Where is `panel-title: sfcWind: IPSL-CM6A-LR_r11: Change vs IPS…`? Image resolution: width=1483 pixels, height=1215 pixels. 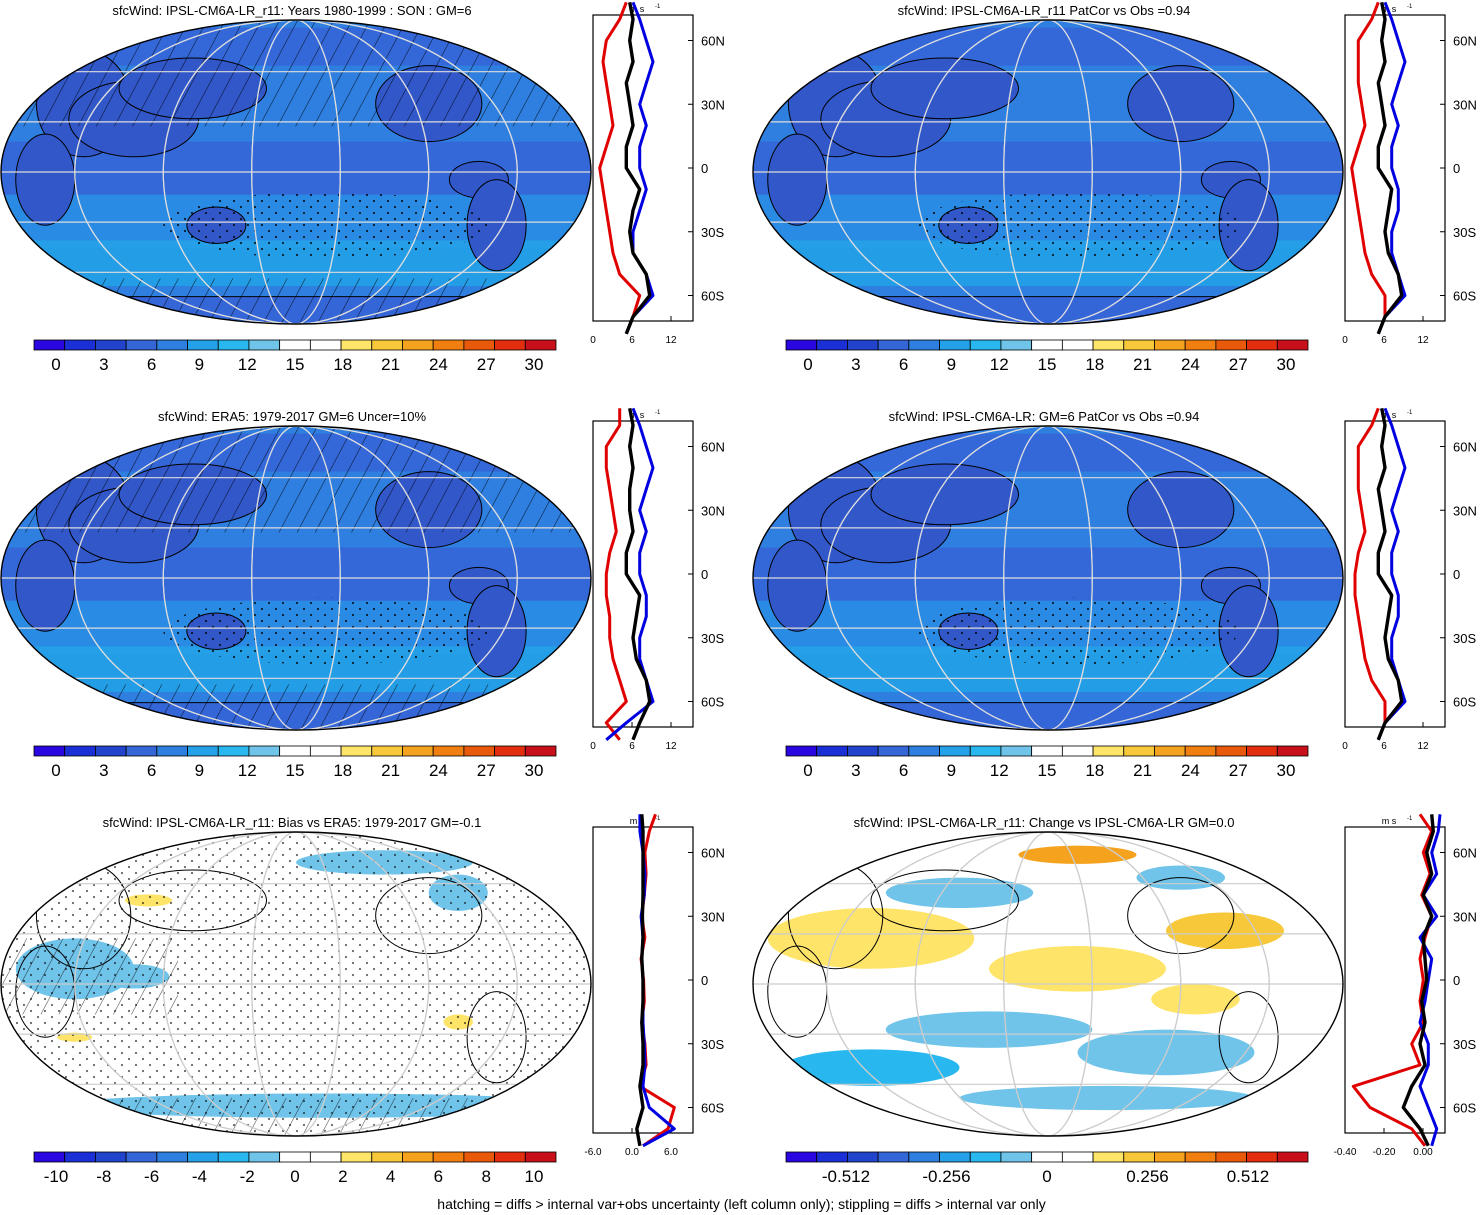
panel-title: sfcWind: IPSL-CM6A-LR_r11: Change vs IPS… is located at coordinates (1044, 822).